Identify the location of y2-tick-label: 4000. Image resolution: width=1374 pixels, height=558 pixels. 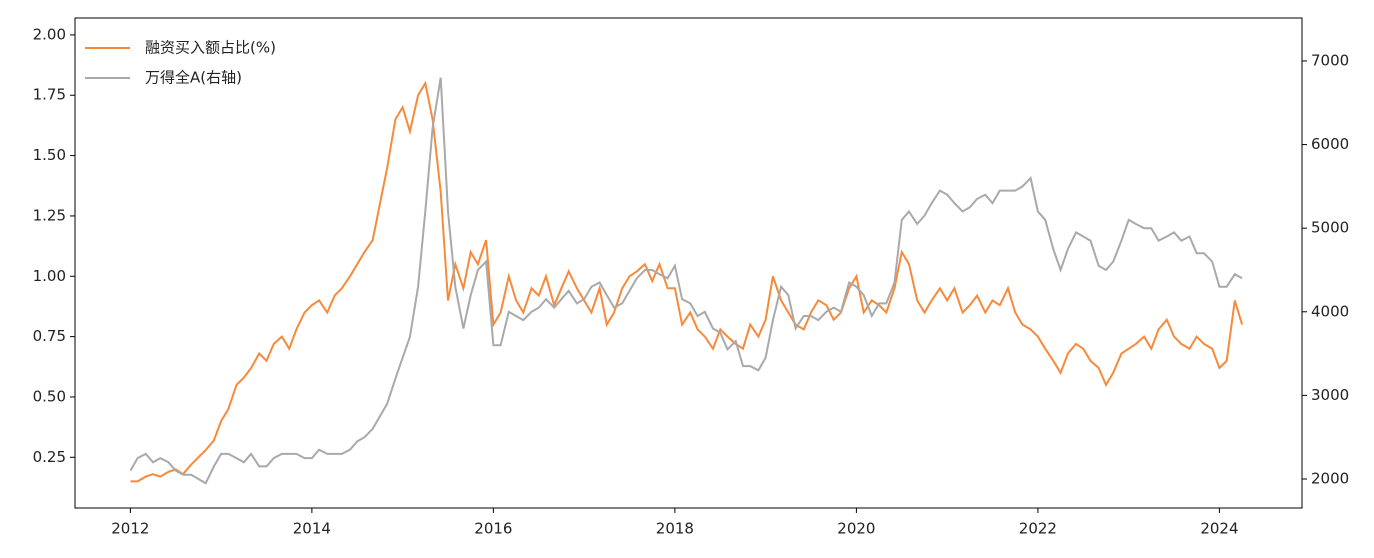
(1330, 311).